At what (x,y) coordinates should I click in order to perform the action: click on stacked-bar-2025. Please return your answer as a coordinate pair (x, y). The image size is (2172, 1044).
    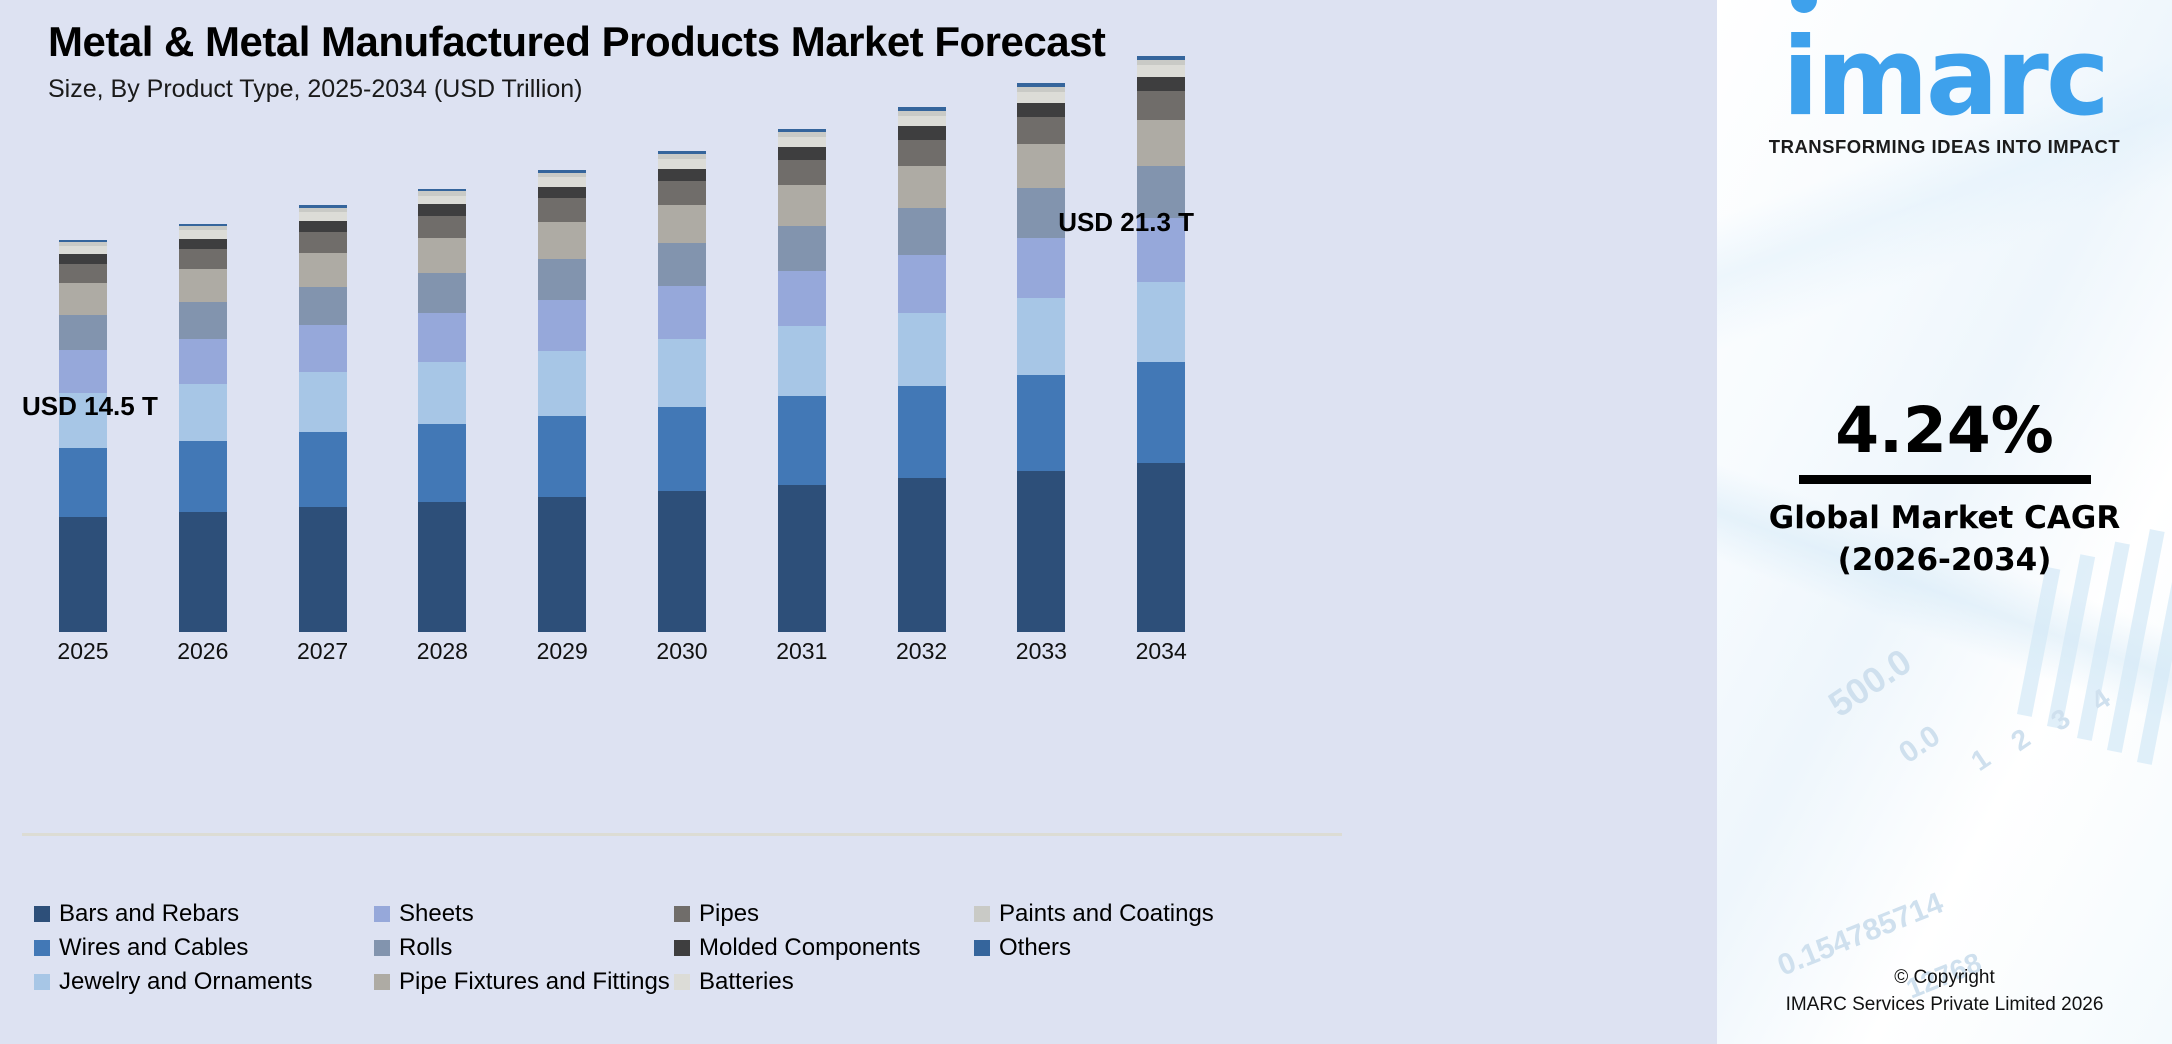
    Looking at the image, I should click on (83, 435).